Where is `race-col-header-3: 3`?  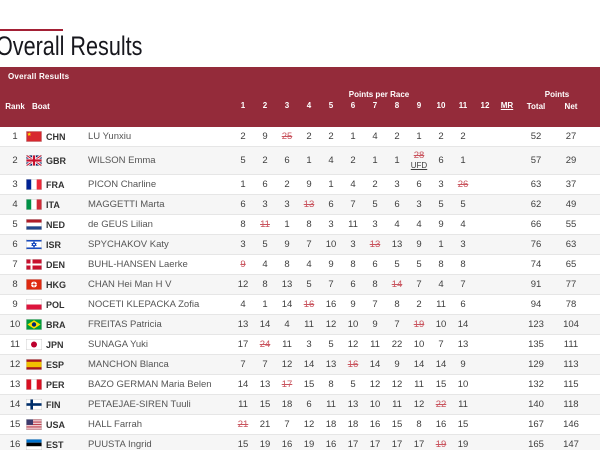 race-col-header-3: 3 is located at coordinates (287, 106).